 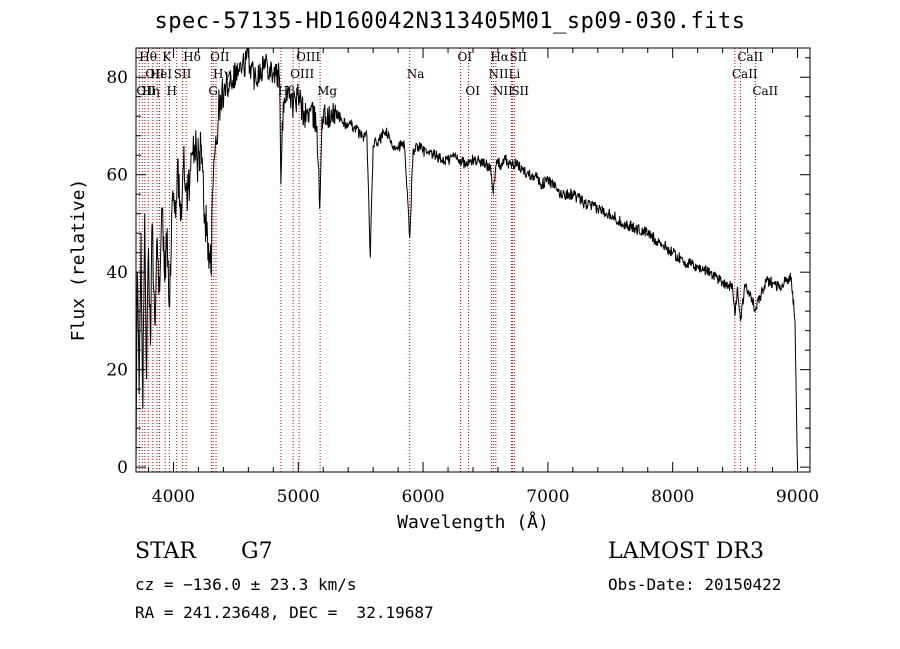 What do you see at coordinates (222, 74) in the screenshot?
I see `line-marker-label: Hγ` at bounding box center [222, 74].